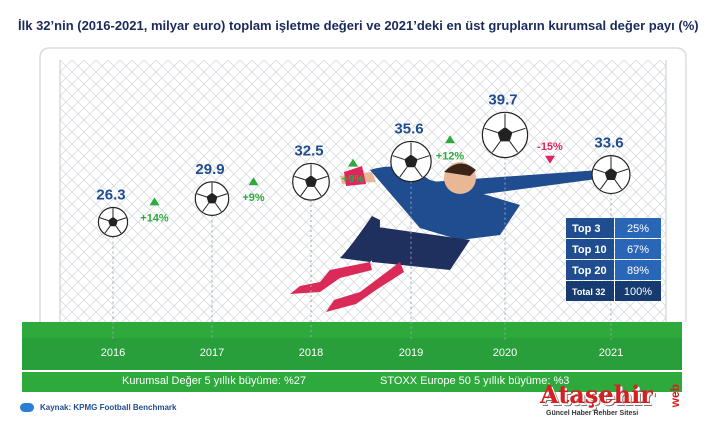 Image resolution: width=706 pixels, height=431 pixels. Describe the element at coordinates (613, 249) in the screenshot. I see `share-table-row: Top 10 67%` at that location.